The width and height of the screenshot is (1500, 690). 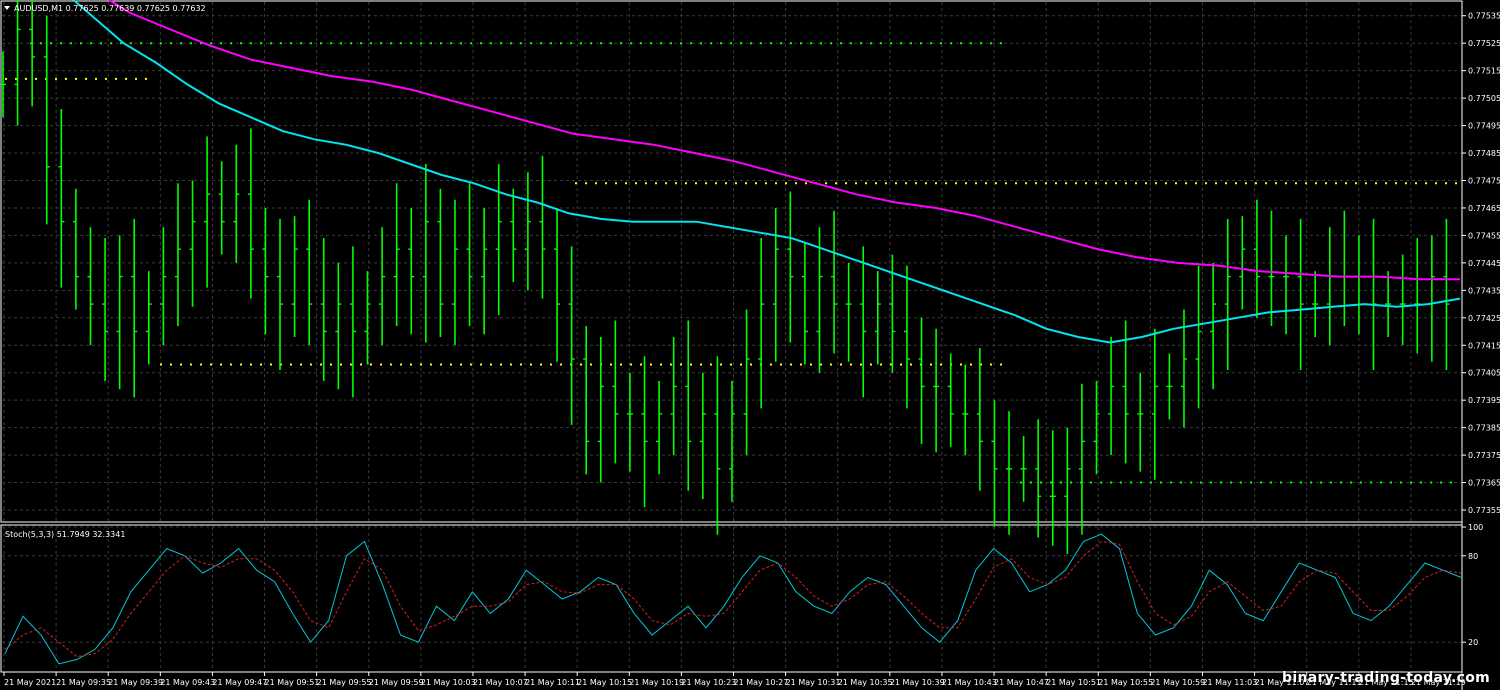 I want to click on price-tick-label: 0.77515, so click(x=1484, y=71).